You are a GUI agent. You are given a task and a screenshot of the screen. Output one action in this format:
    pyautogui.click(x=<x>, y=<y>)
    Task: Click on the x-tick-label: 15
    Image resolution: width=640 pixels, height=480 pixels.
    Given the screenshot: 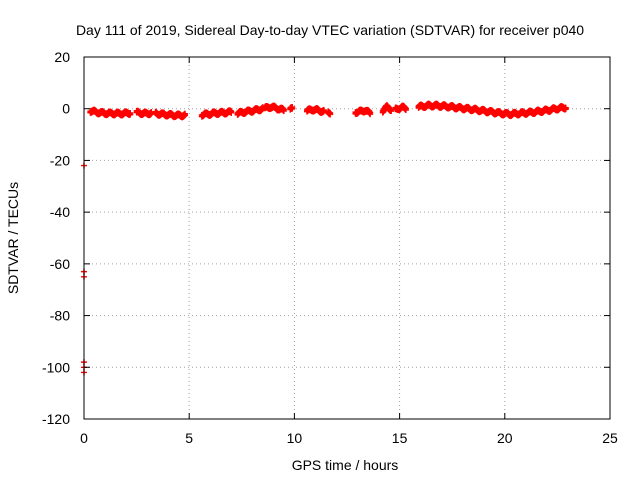 What is the action you would take?
    pyautogui.click(x=400, y=438)
    